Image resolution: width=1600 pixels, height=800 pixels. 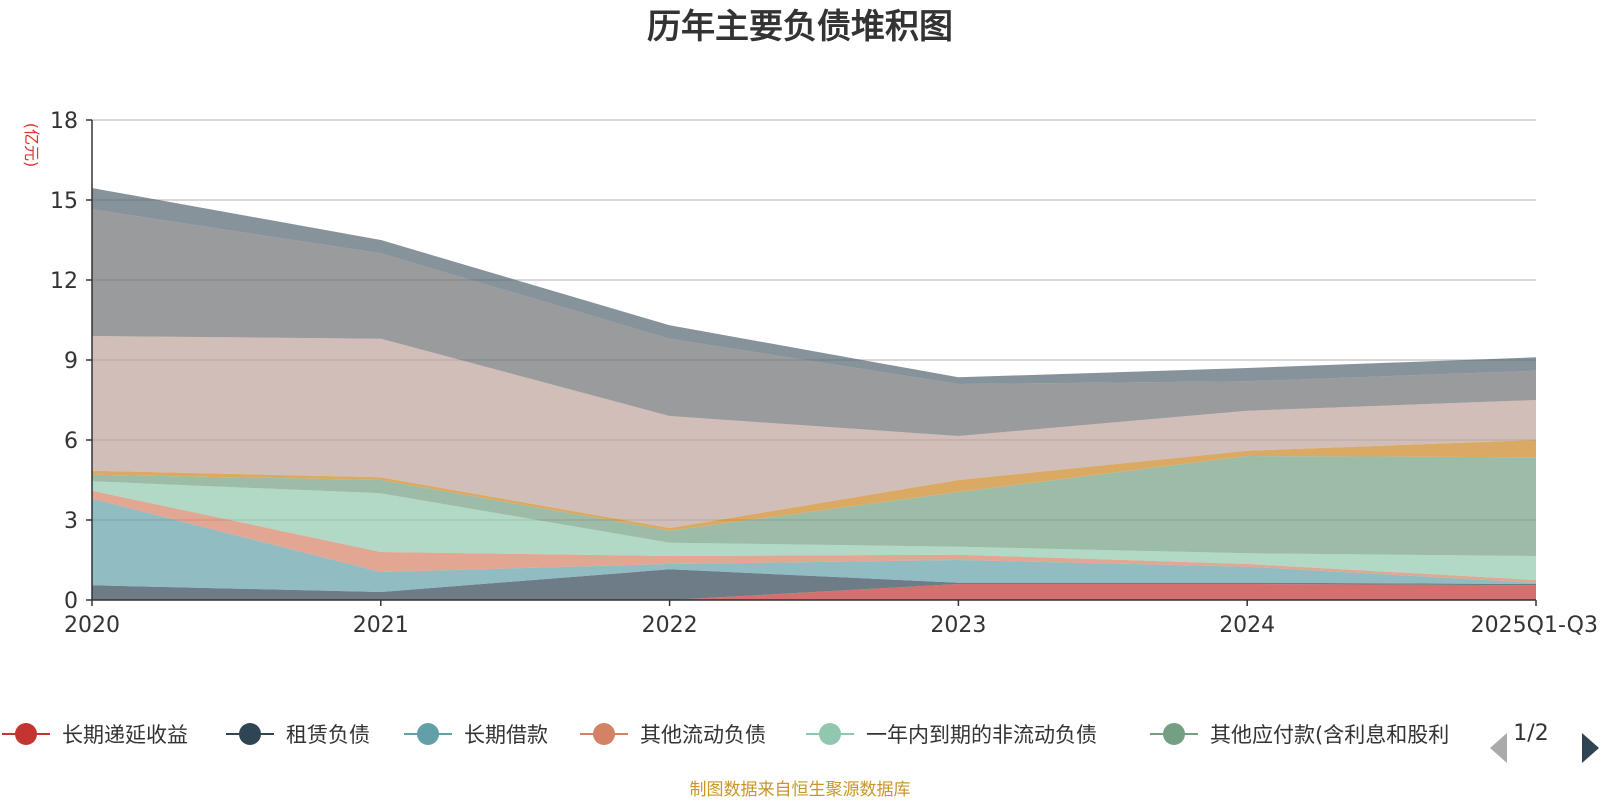 What do you see at coordinates (1498, 748) in the screenshot?
I see `legend-prev-page-icon` at bounding box center [1498, 748].